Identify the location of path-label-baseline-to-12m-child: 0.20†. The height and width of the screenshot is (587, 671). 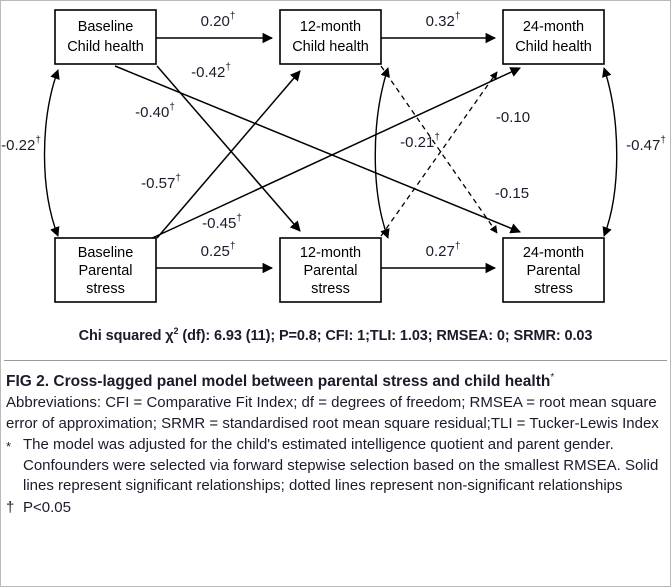
(218, 20).